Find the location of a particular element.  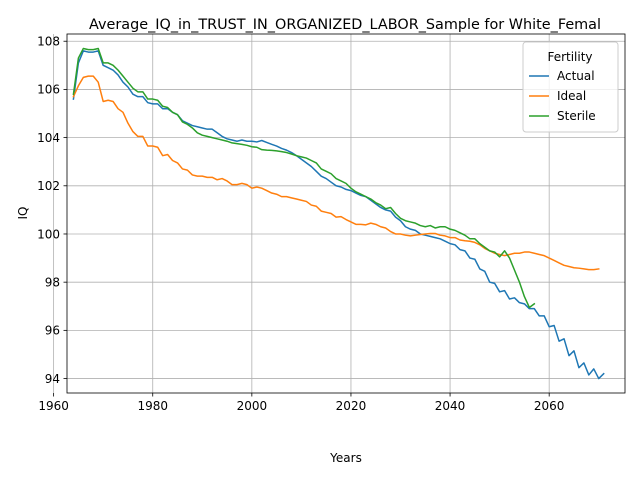

y-tick-label: 98 is located at coordinates (52, 282).